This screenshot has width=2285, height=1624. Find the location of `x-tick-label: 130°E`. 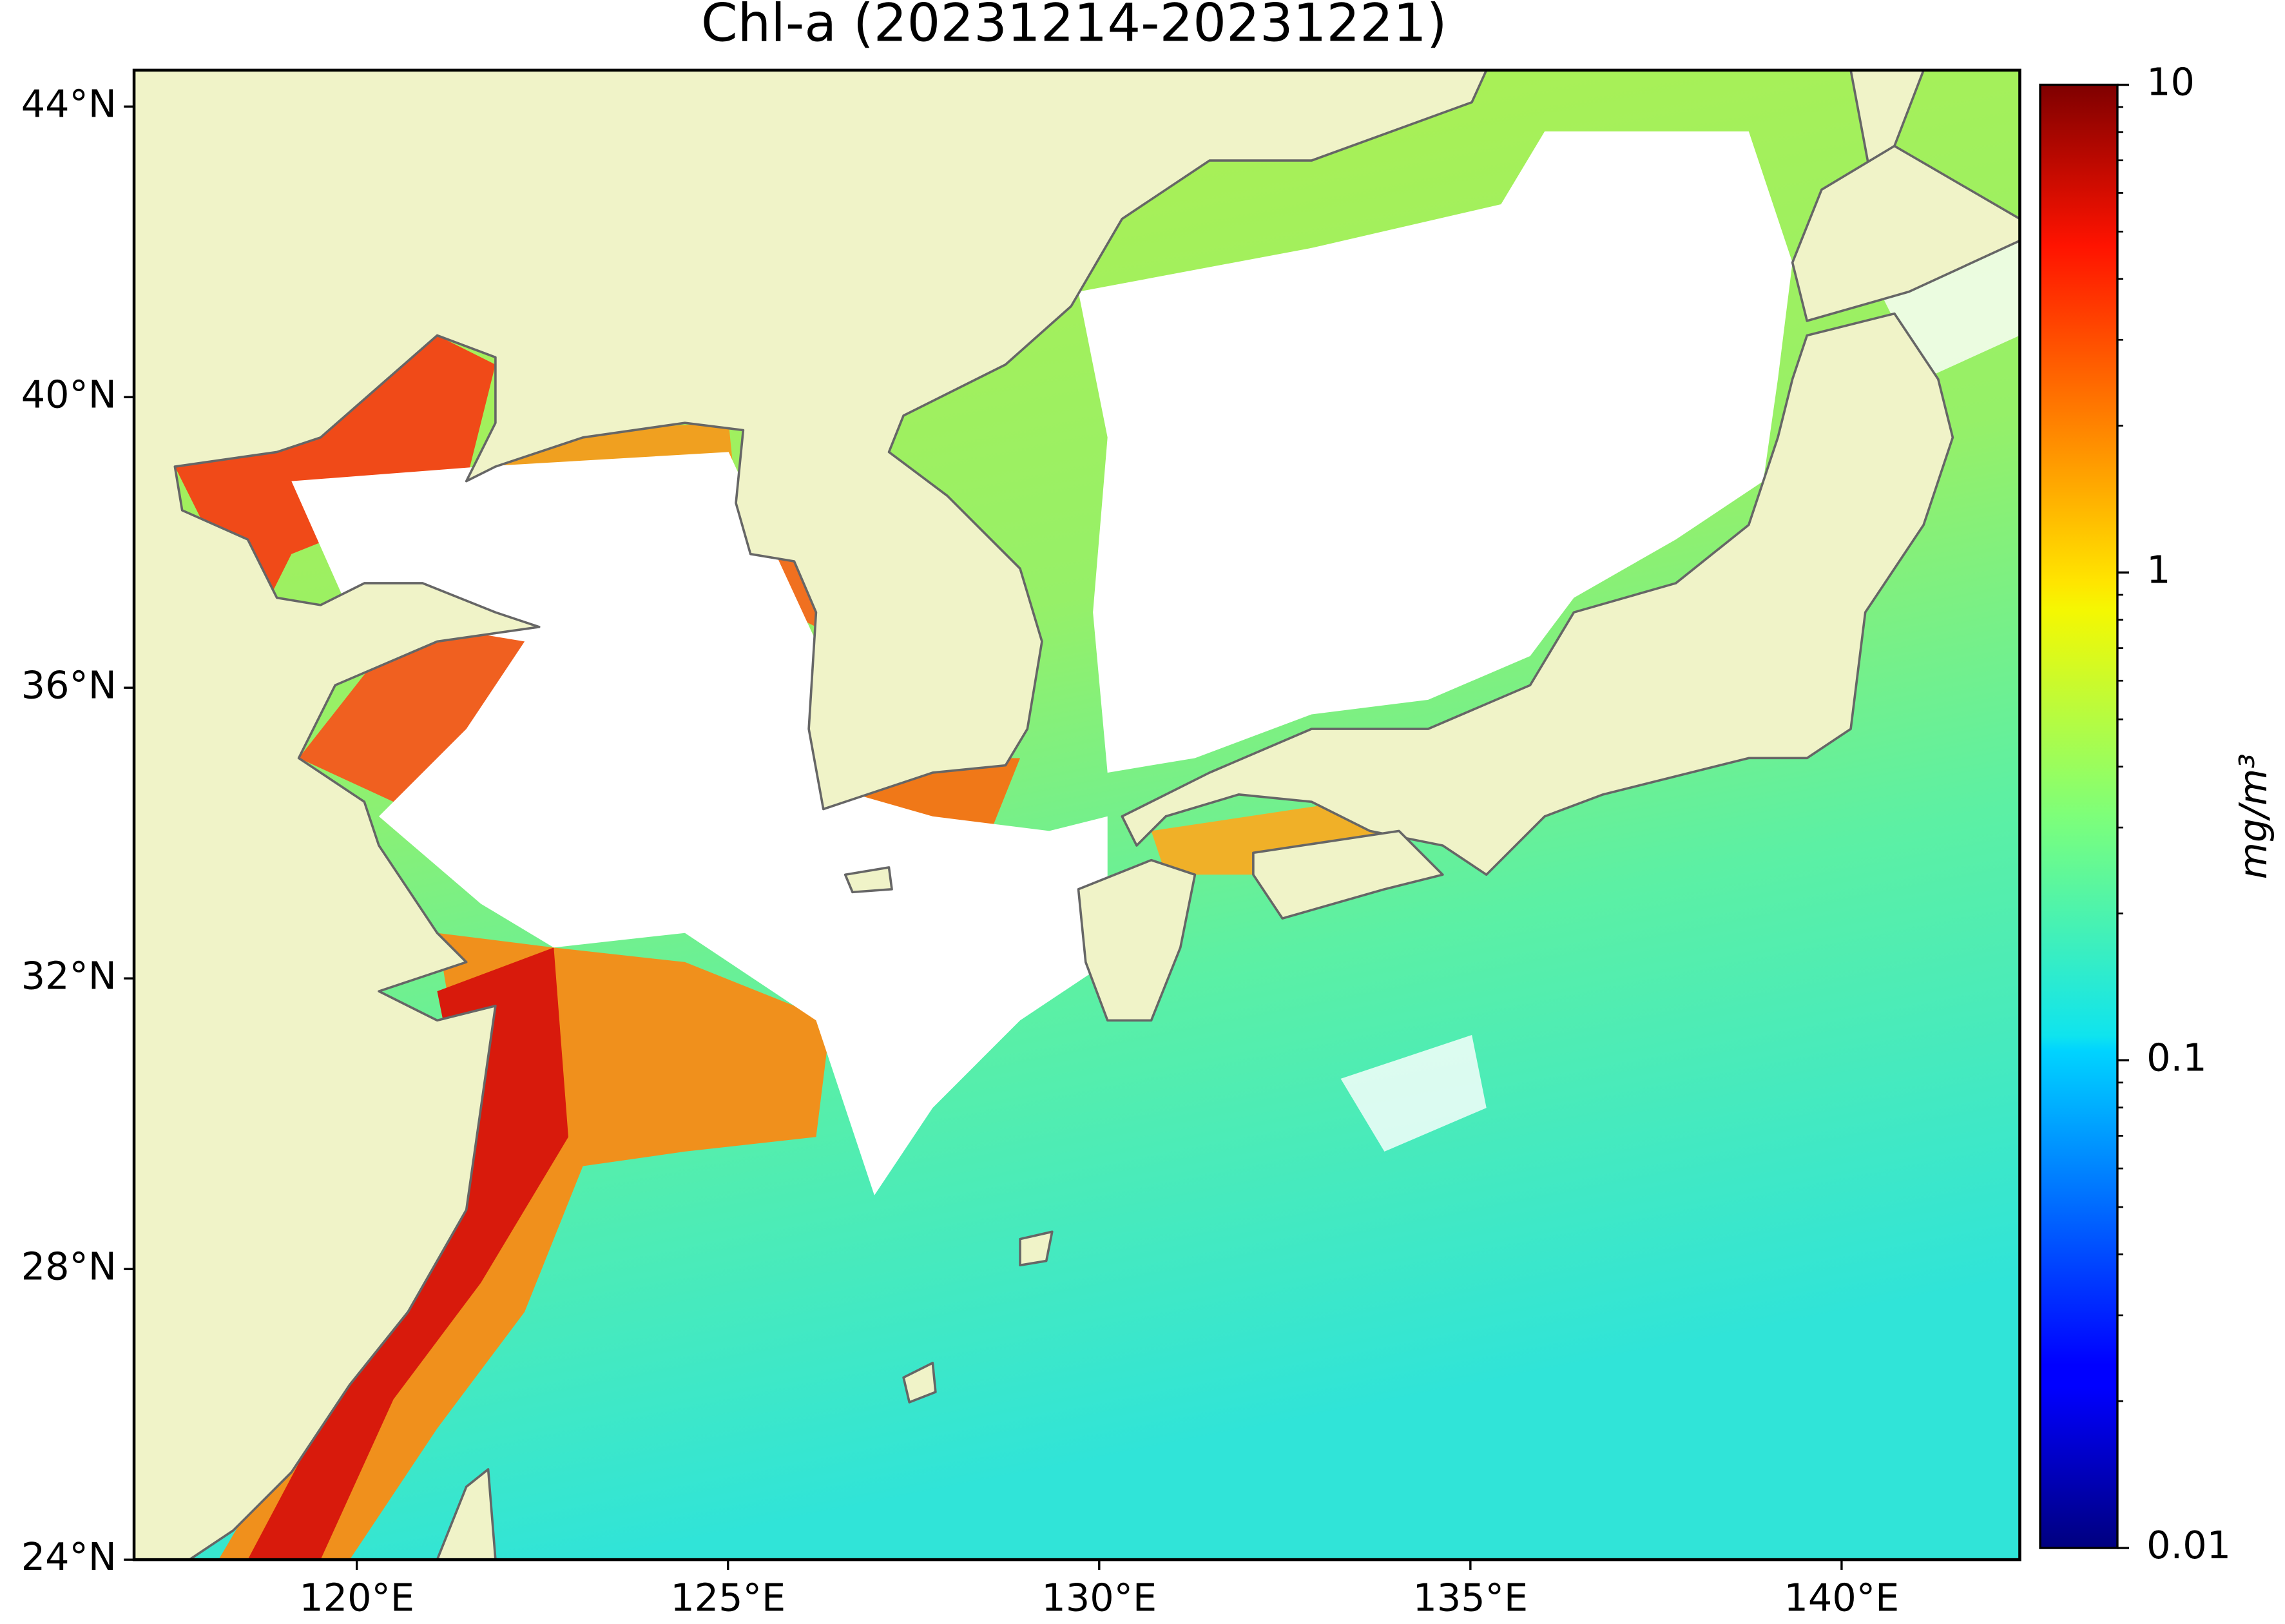

x-tick-label: 130°E is located at coordinates (1099, 1598).